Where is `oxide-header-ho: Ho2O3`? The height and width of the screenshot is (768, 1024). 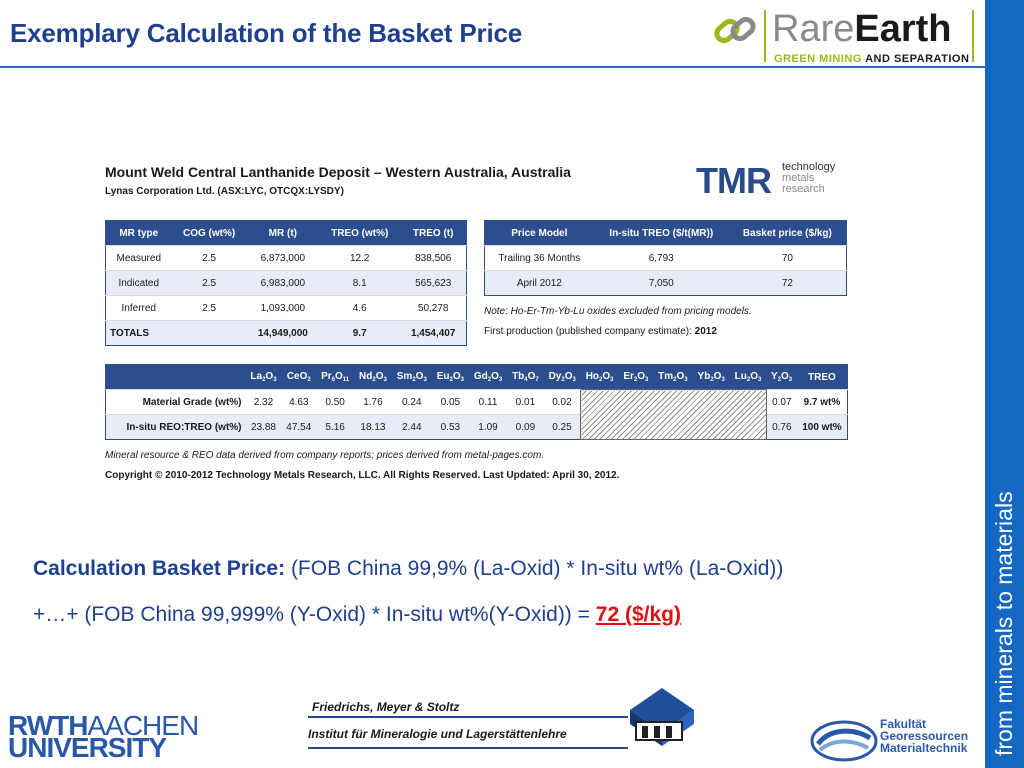
oxide-header-ho: Ho2O3 is located at coordinates (599, 377).